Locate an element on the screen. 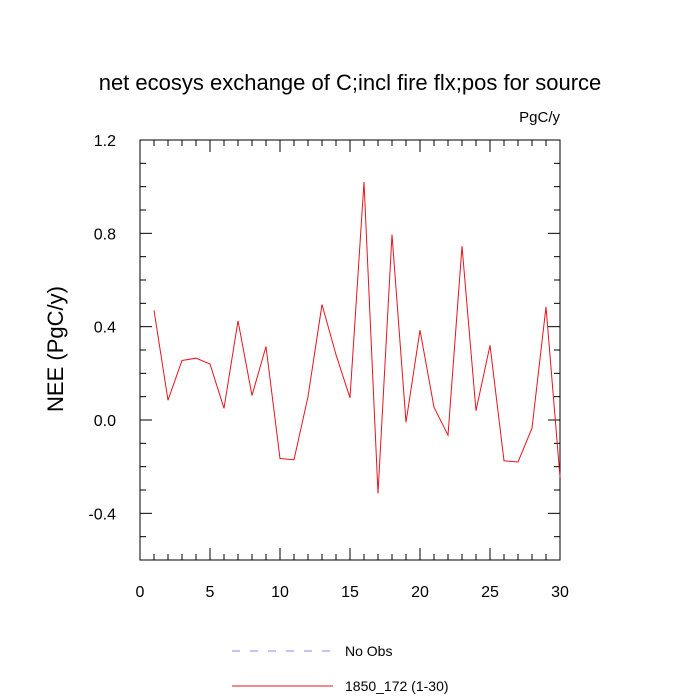  legend-label-1850-172: 1850_172 (1-30) is located at coordinates (397, 686).